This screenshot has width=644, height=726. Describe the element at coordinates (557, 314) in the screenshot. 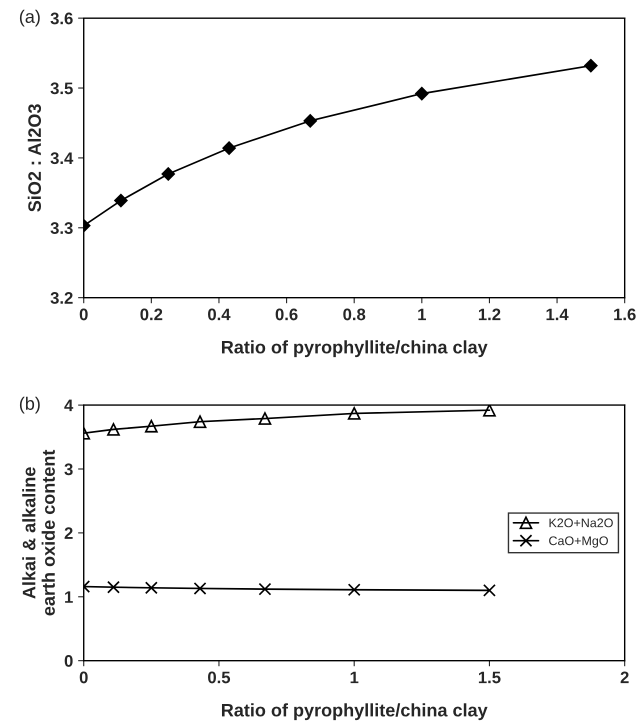

I see `x-tick-label: 1.4` at that location.